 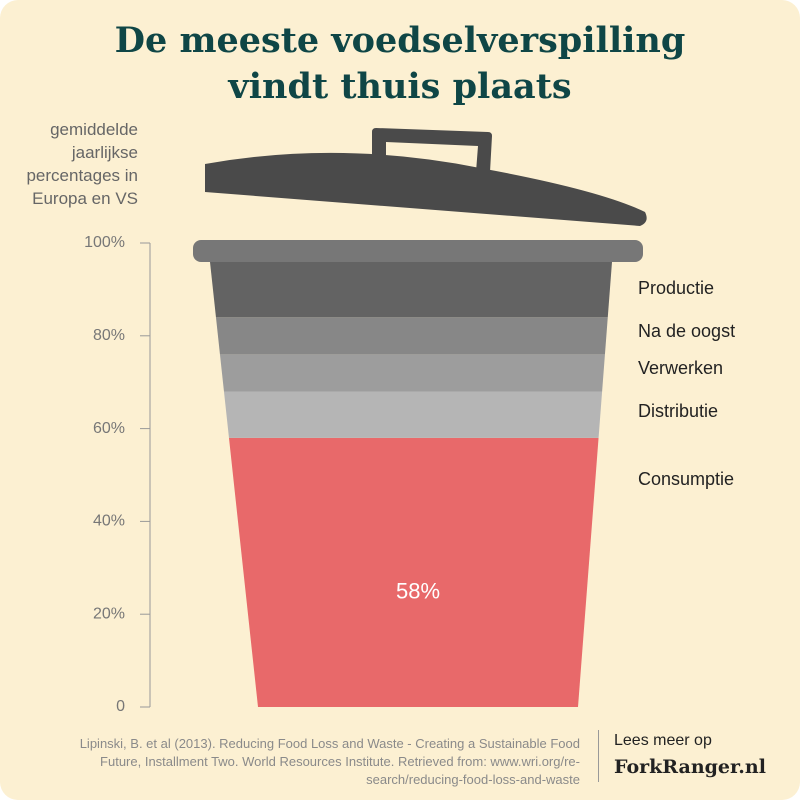 What do you see at coordinates (109, 613) in the screenshot?
I see `y-tick-label: 20%` at bounding box center [109, 613].